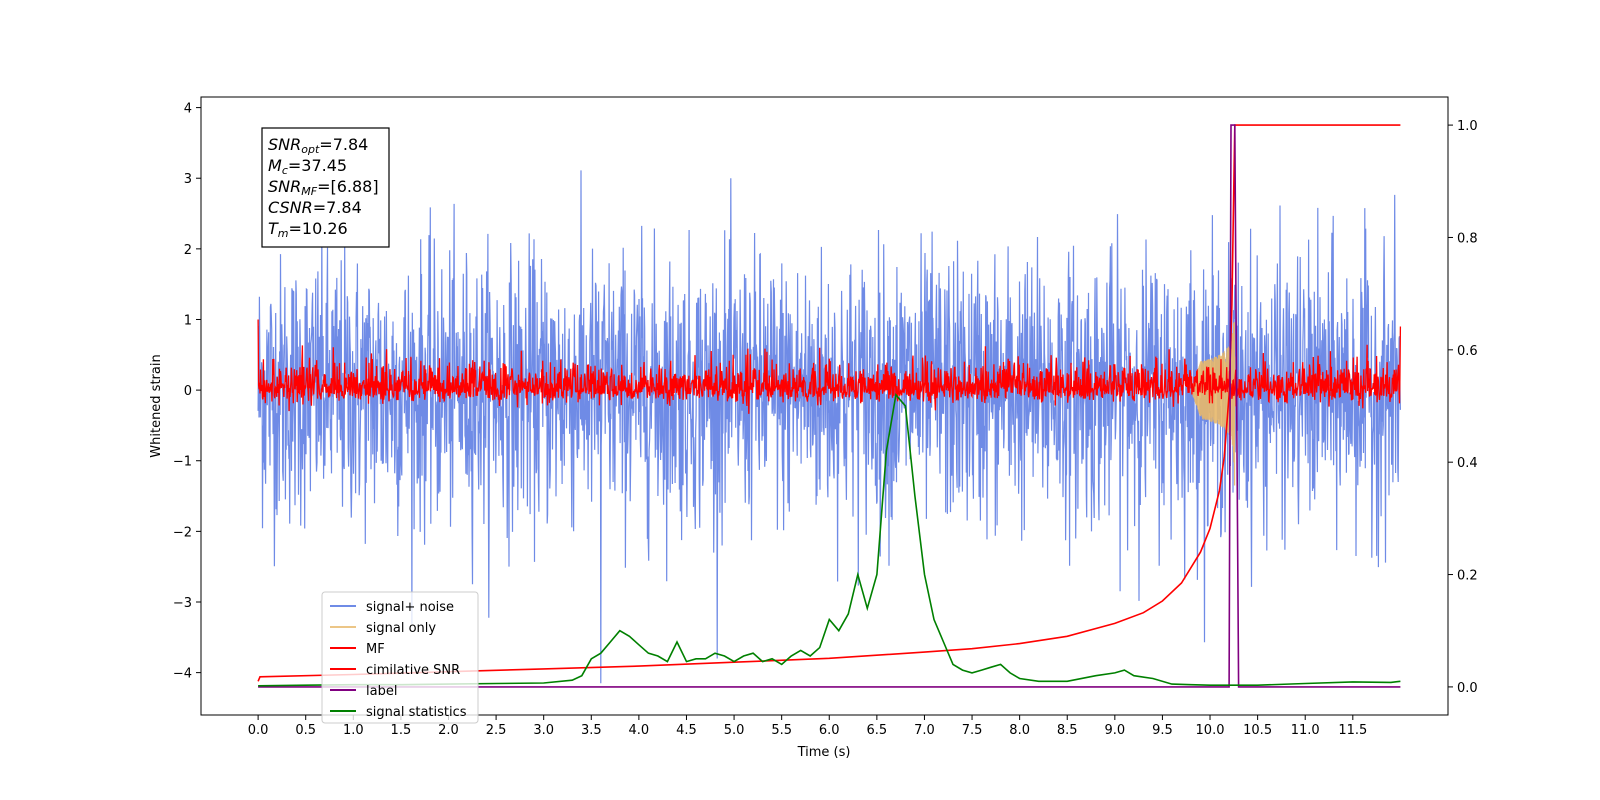 The image size is (1600, 800). What do you see at coordinates (381, 691) in the screenshot?
I see `legend-label: label` at bounding box center [381, 691].